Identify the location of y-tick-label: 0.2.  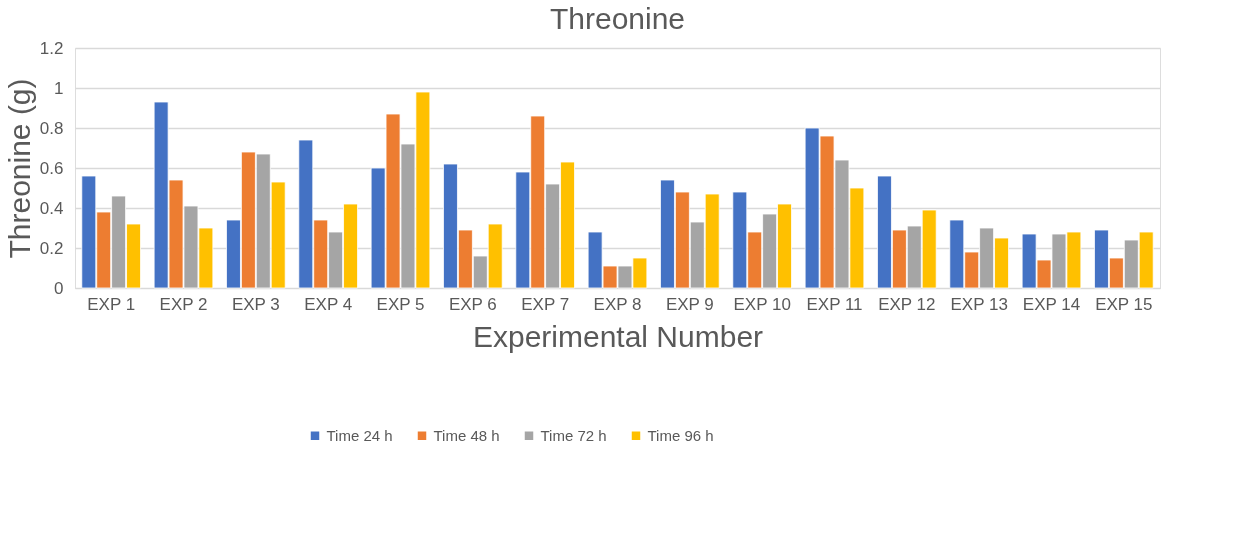
(51, 248).